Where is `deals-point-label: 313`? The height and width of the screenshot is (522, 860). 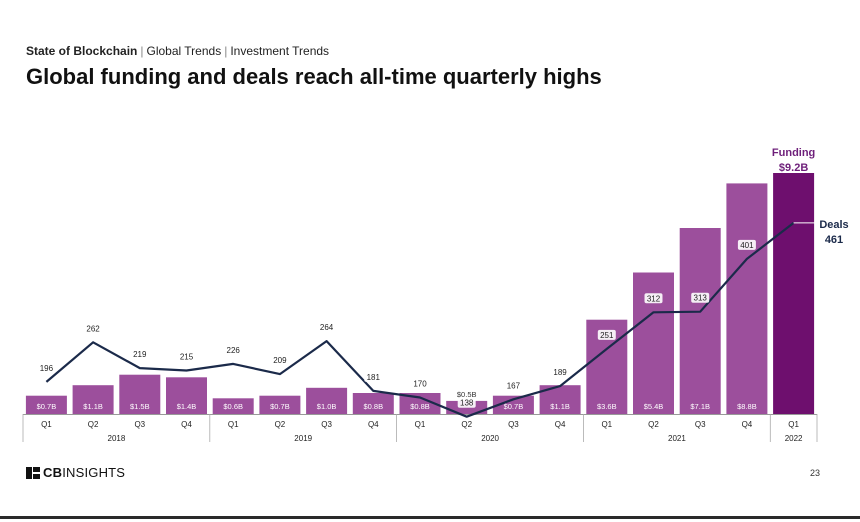
deals-point-label: 313 is located at coordinates (701, 298).